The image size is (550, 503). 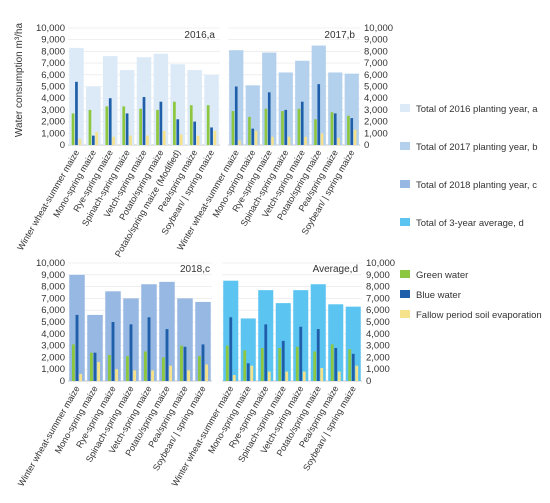 What do you see at coordinates (19, 80) in the screenshot?
I see `y-axis-label: Water consumption m³/ha` at bounding box center [19, 80].